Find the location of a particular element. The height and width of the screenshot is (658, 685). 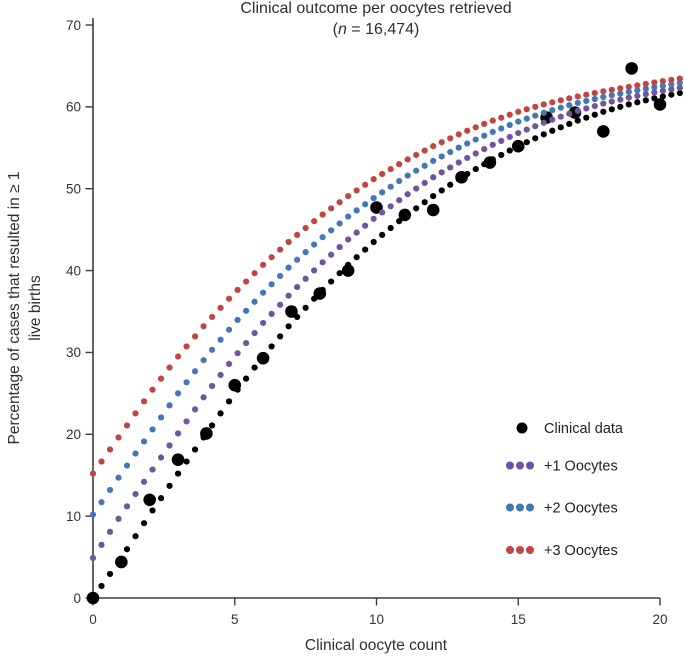

y-tick-label: 70 is located at coordinates (73, 25).